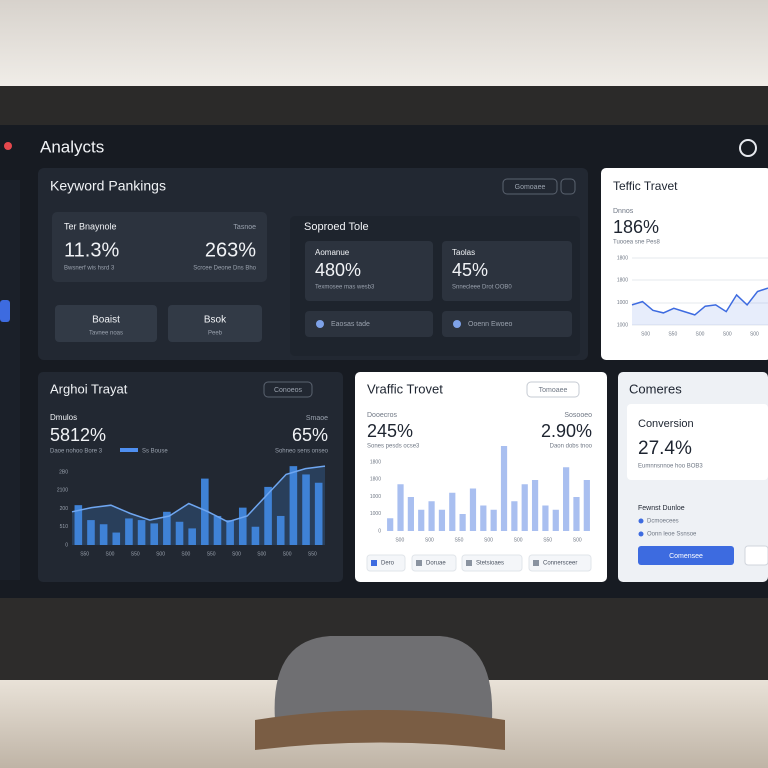  I want to click on stat-label: Aomanue, so click(332, 252).